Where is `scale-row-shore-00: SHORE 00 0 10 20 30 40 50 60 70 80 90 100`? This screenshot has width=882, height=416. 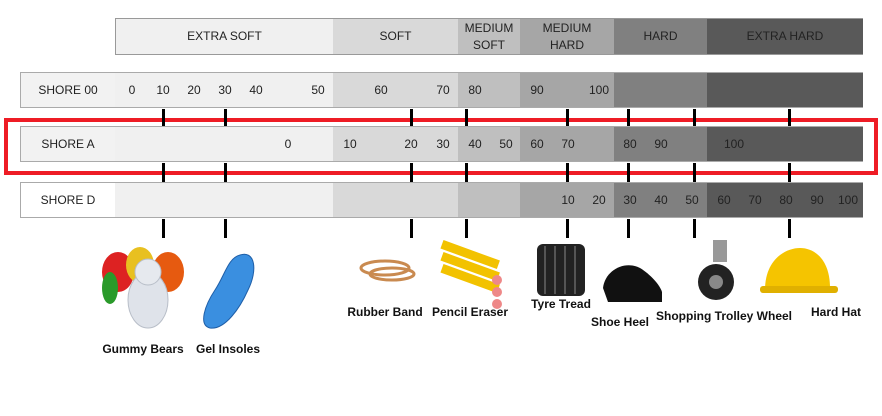
scale-row-shore-00: SHORE 00 0 10 20 30 40 50 60 70 80 90 100 is located at coordinates (441, 90).